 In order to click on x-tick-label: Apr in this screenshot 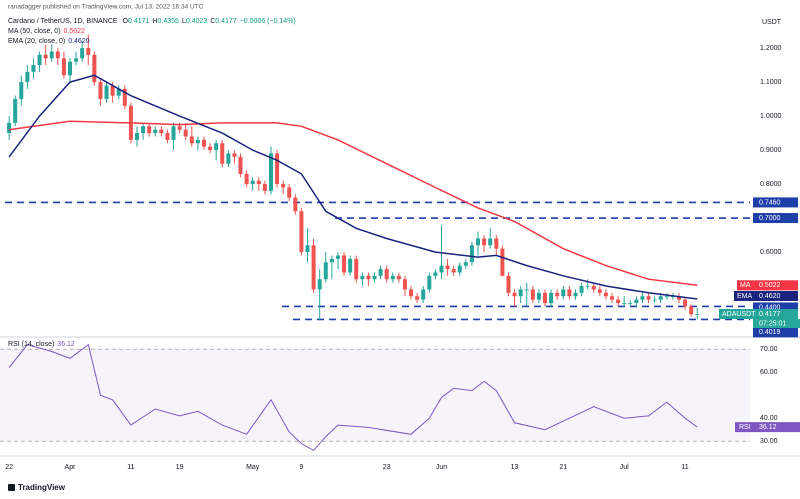, I will do `click(71, 467)`.